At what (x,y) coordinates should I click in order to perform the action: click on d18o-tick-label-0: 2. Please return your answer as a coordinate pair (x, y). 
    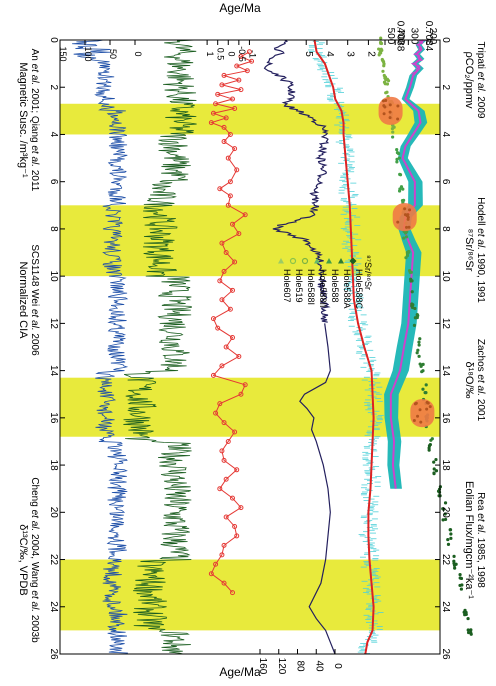
    Looking at the image, I should click on (370, 54).